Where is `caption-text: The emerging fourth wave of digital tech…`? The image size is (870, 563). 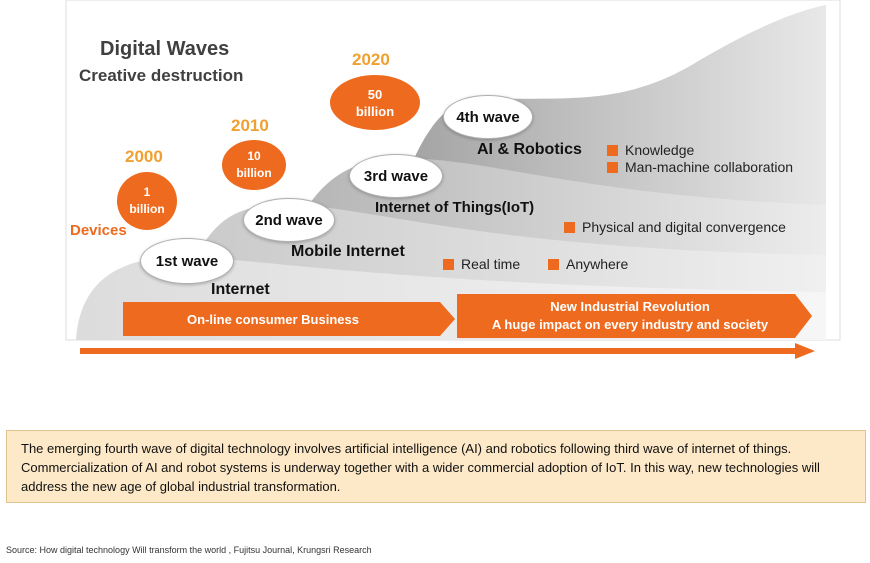 caption-text: The emerging fourth wave of digital tech… is located at coordinates (420, 467).